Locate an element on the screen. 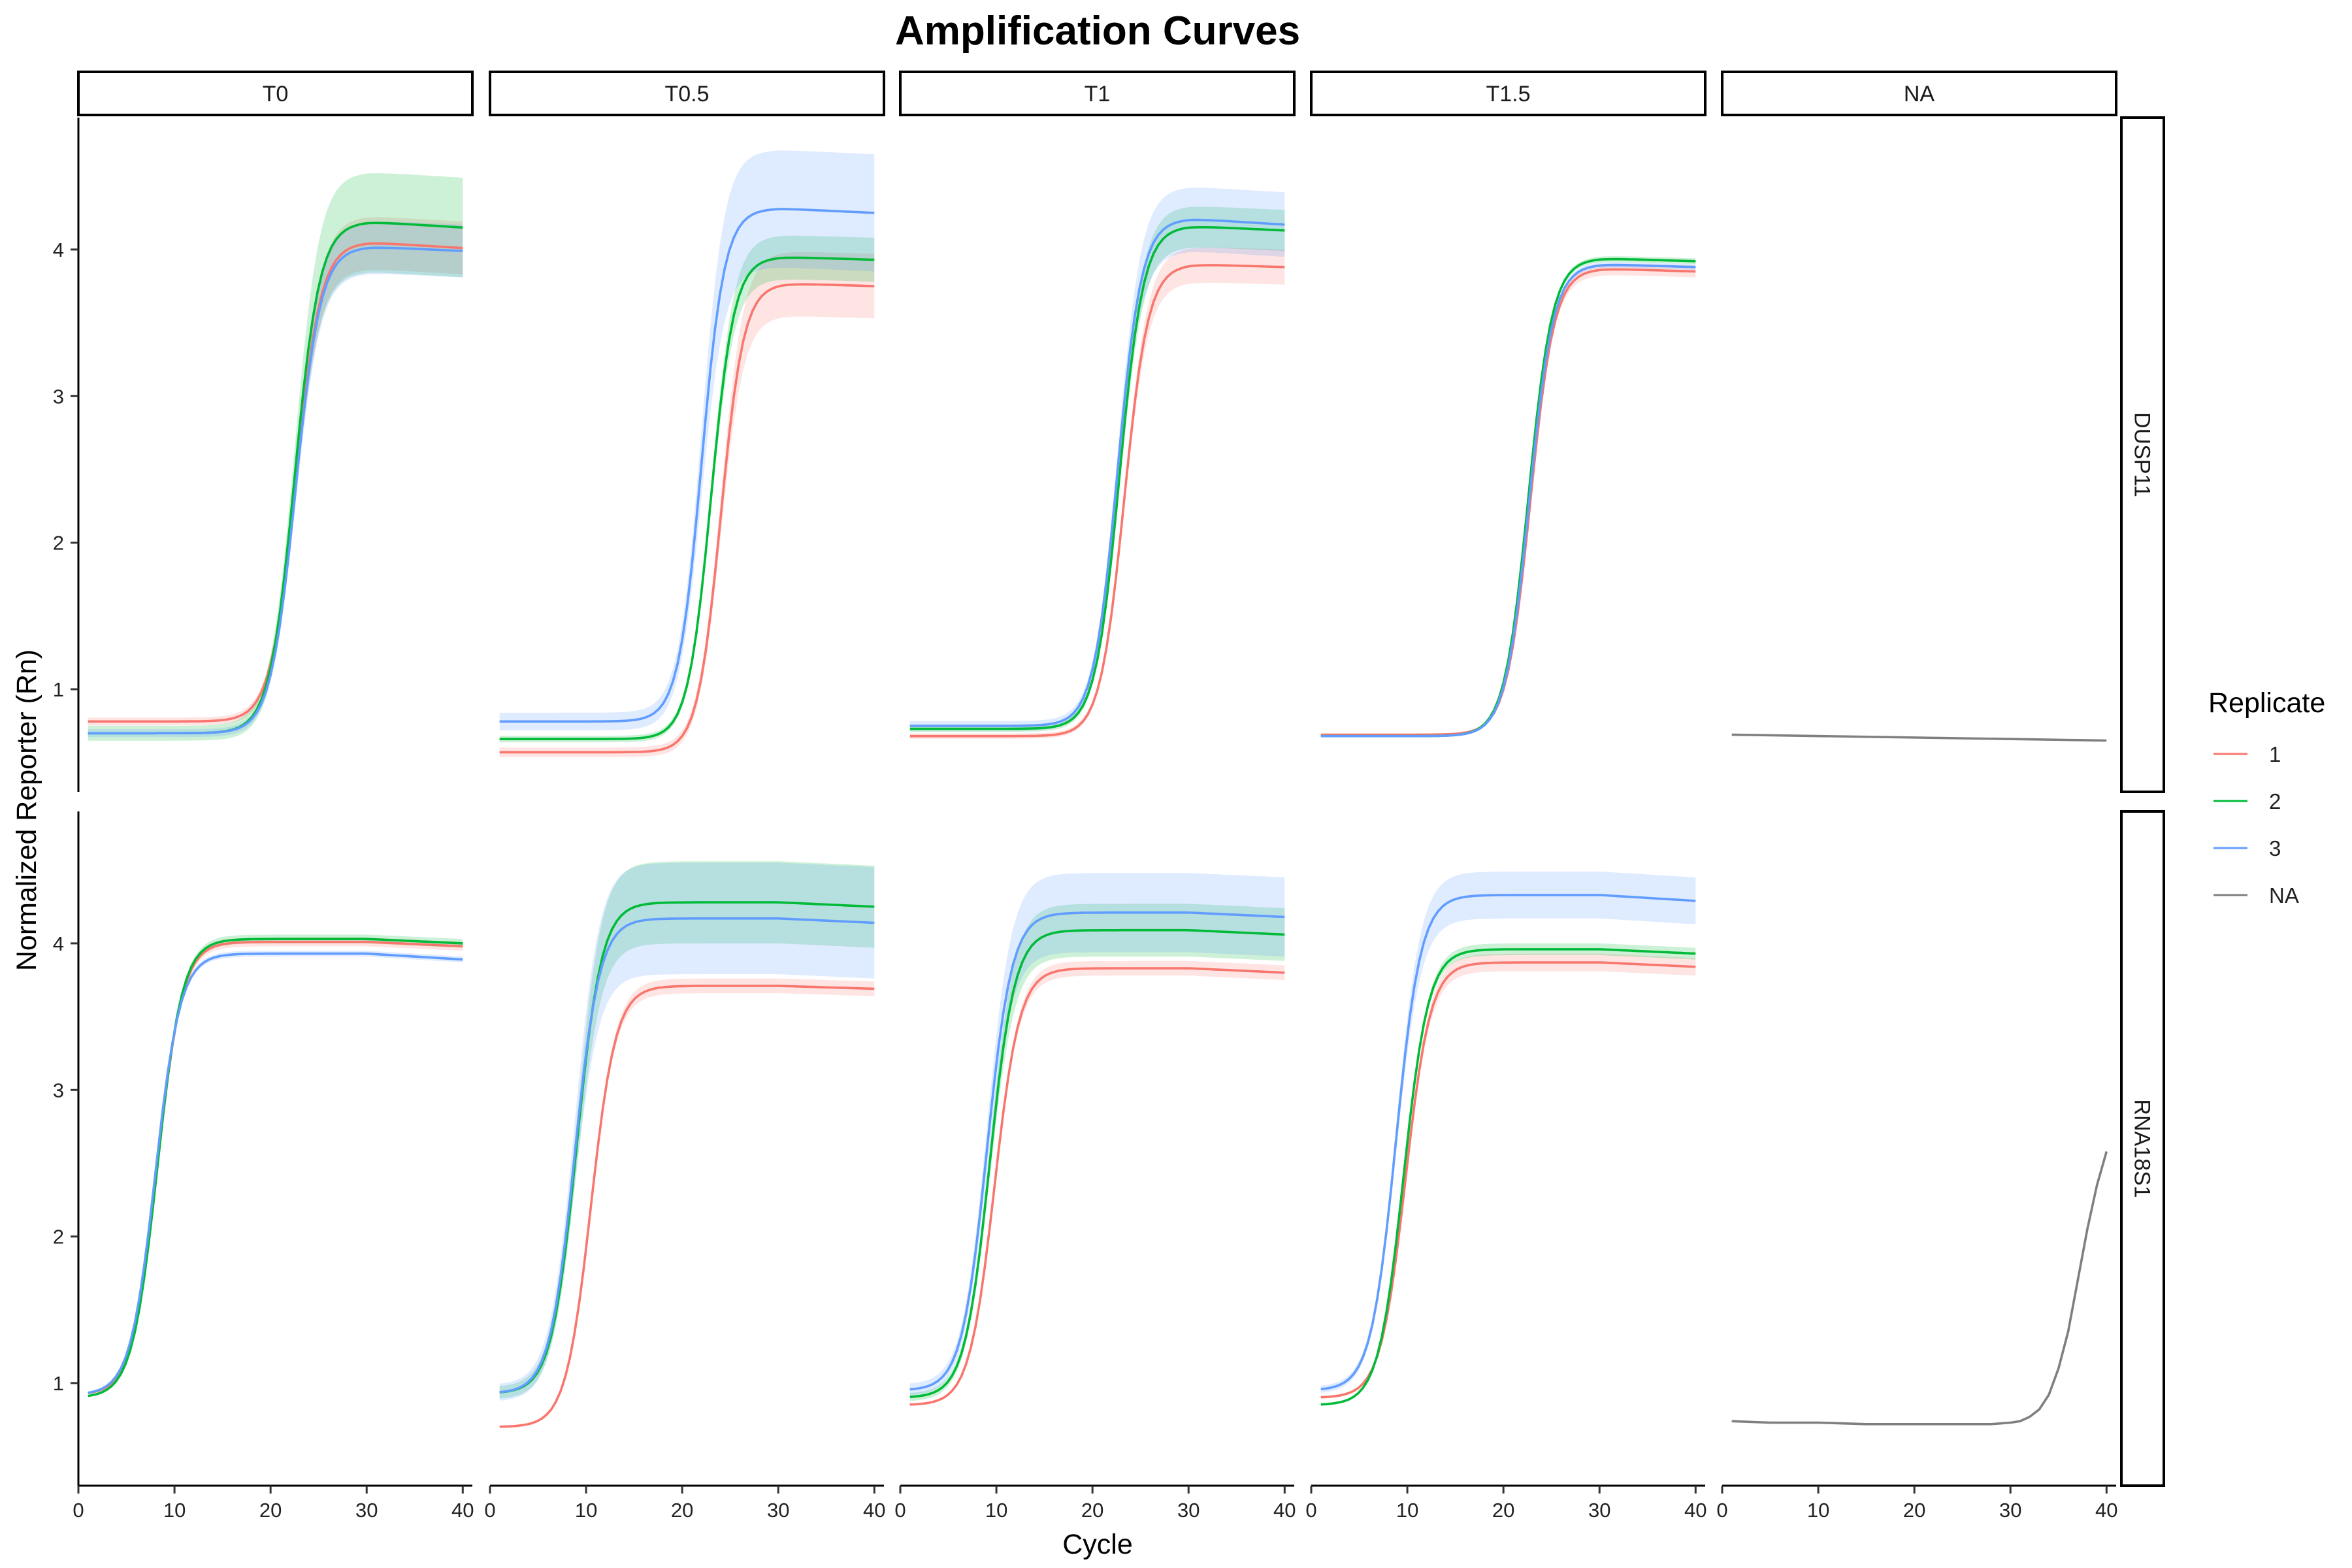 This screenshot has height=1568, width=2352. legend-label-1: 1 is located at coordinates (2275, 754).